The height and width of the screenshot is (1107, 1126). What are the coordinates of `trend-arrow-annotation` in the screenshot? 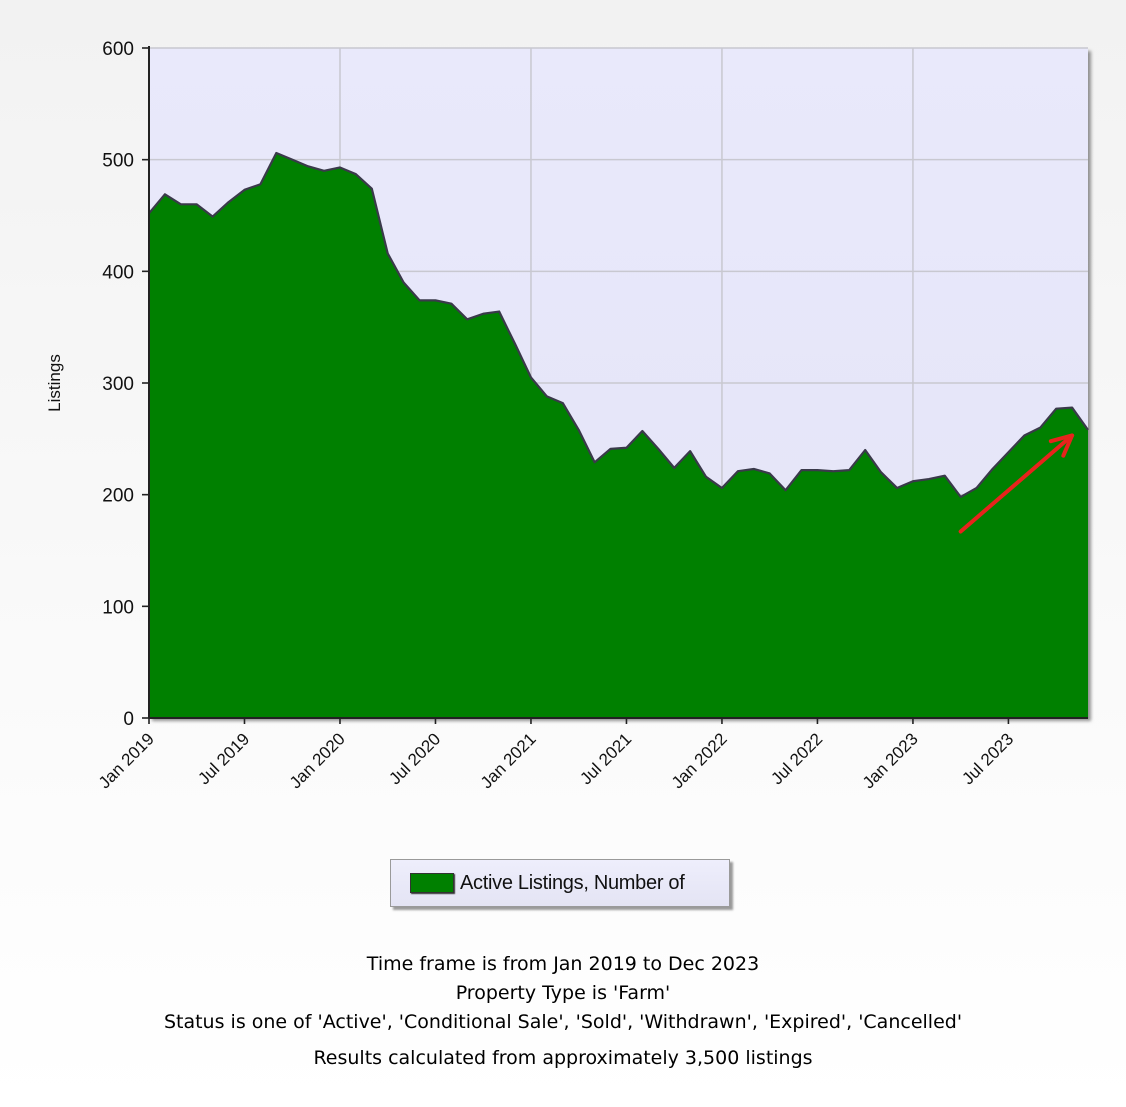 It's located at (1016, 483).